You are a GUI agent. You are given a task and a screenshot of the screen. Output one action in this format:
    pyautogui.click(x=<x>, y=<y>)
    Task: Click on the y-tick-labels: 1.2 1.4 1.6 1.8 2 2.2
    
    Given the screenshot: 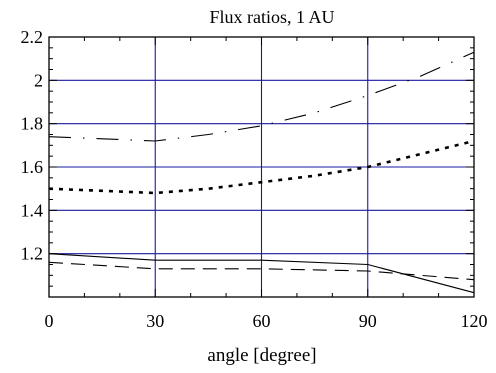 What is the action you would take?
    pyautogui.click(x=32, y=145)
    